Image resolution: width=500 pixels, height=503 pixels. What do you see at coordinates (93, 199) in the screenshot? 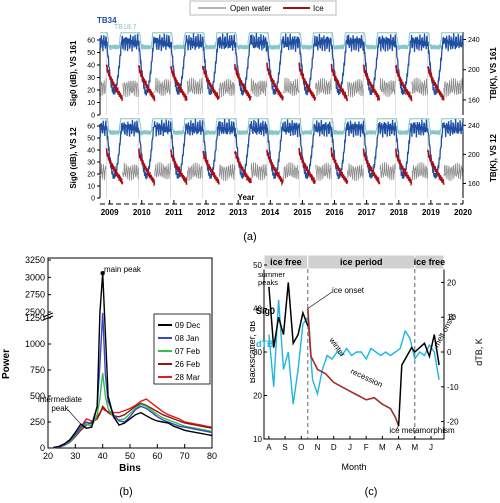
I see `left-tick-label: 0` at bounding box center [93, 199].